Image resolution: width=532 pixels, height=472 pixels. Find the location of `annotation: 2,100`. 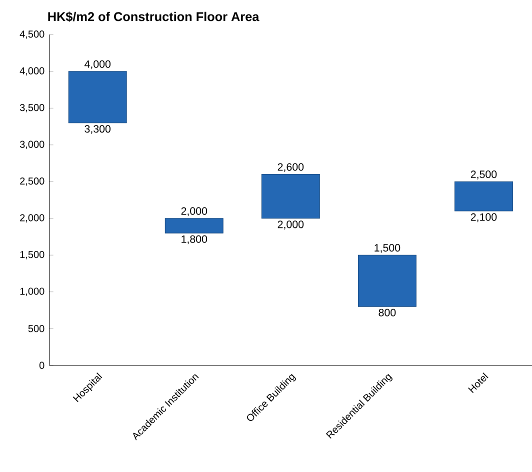

annotation: 2,100 is located at coordinates (483, 217).